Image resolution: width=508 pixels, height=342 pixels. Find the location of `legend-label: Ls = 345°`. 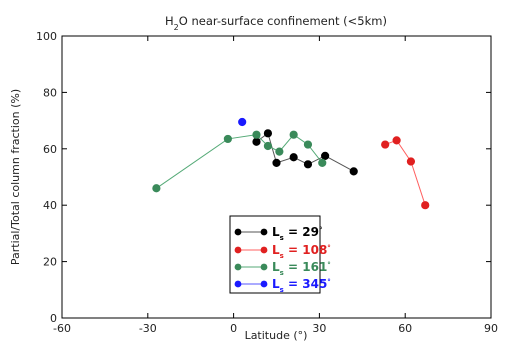

legend-label: Ls = 345° is located at coordinates (301, 285).